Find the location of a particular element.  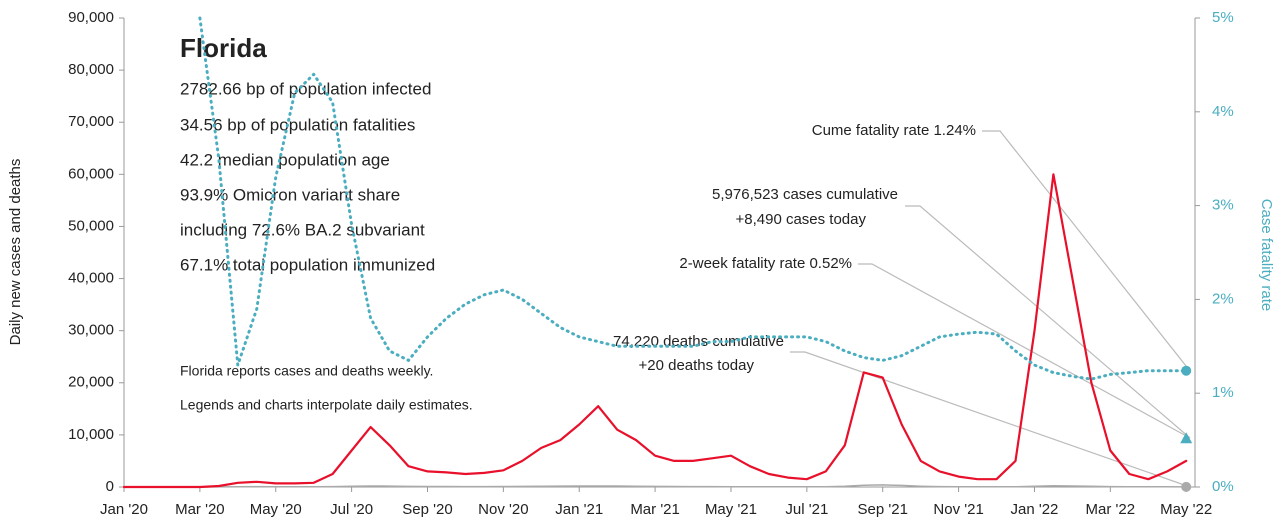

y2-tick-label: 2% is located at coordinates (1223, 298).